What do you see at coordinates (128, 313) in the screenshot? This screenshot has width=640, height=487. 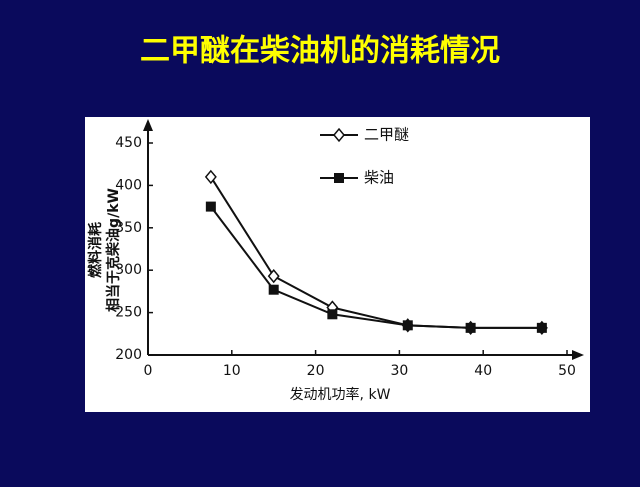 I see `y-tick-label: 250` at bounding box center [128, 313].